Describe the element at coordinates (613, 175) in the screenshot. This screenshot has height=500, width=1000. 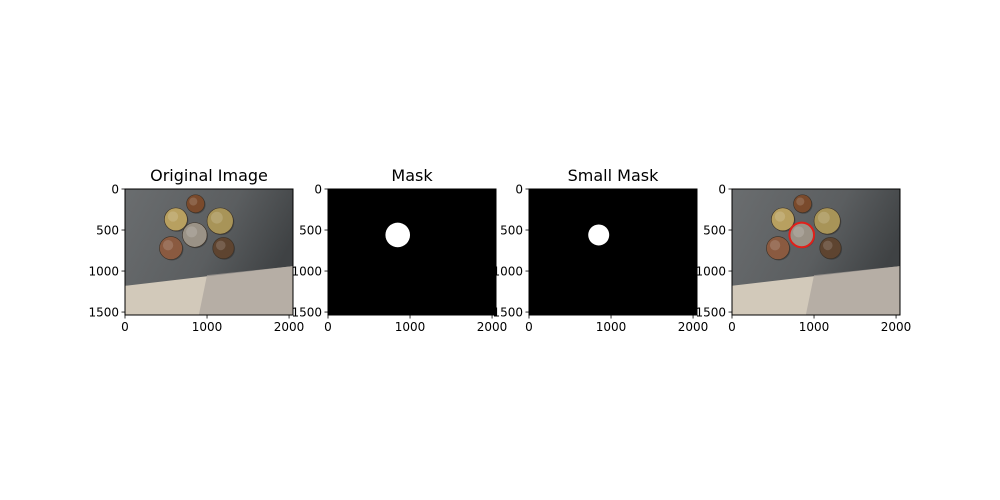
I see `panel-title: Small Mask` at that location.